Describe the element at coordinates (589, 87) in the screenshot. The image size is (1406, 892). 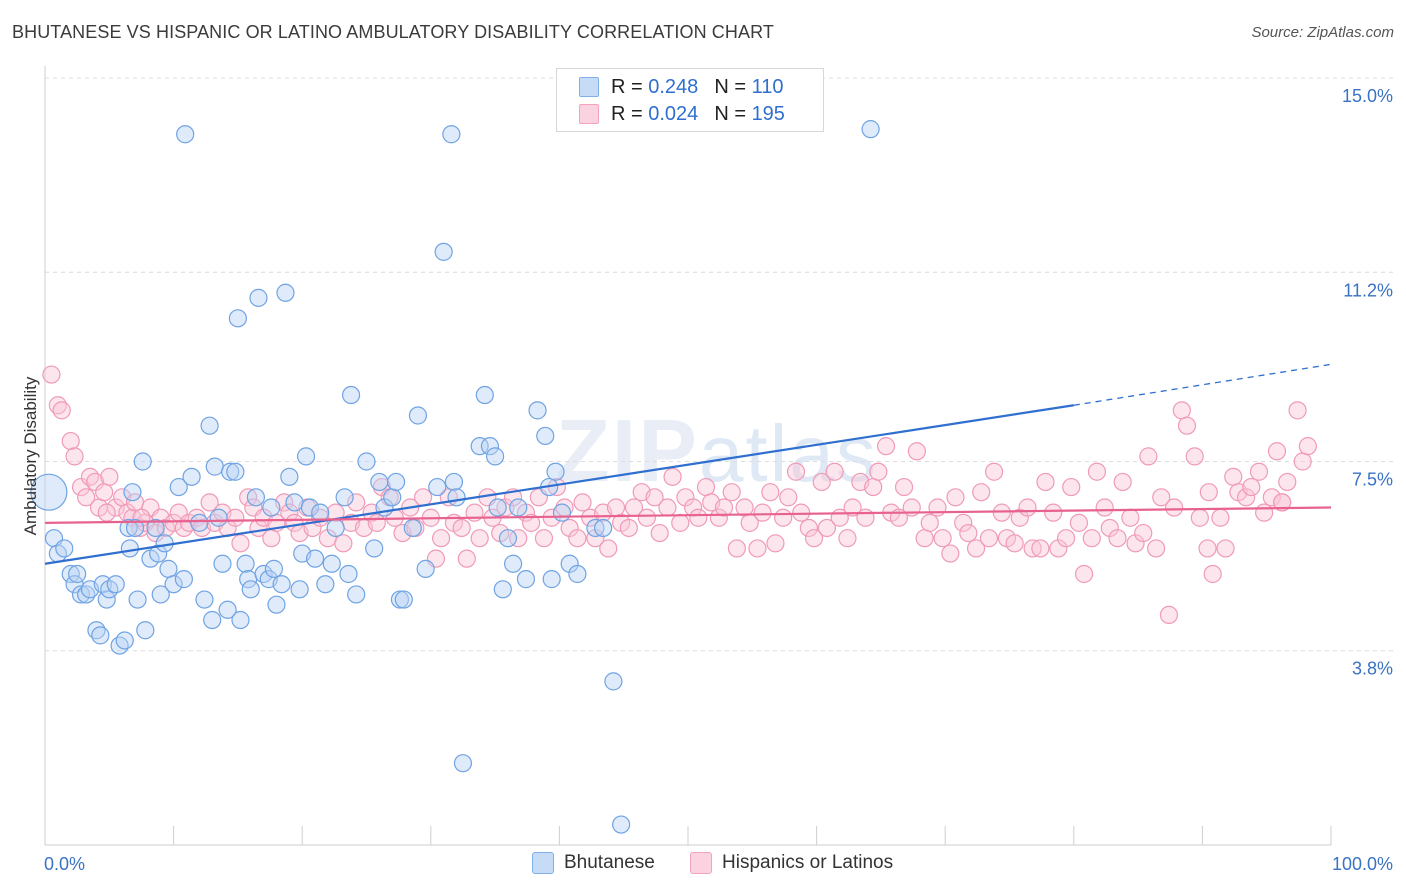
I see `bhutanese-swatch` at that location.